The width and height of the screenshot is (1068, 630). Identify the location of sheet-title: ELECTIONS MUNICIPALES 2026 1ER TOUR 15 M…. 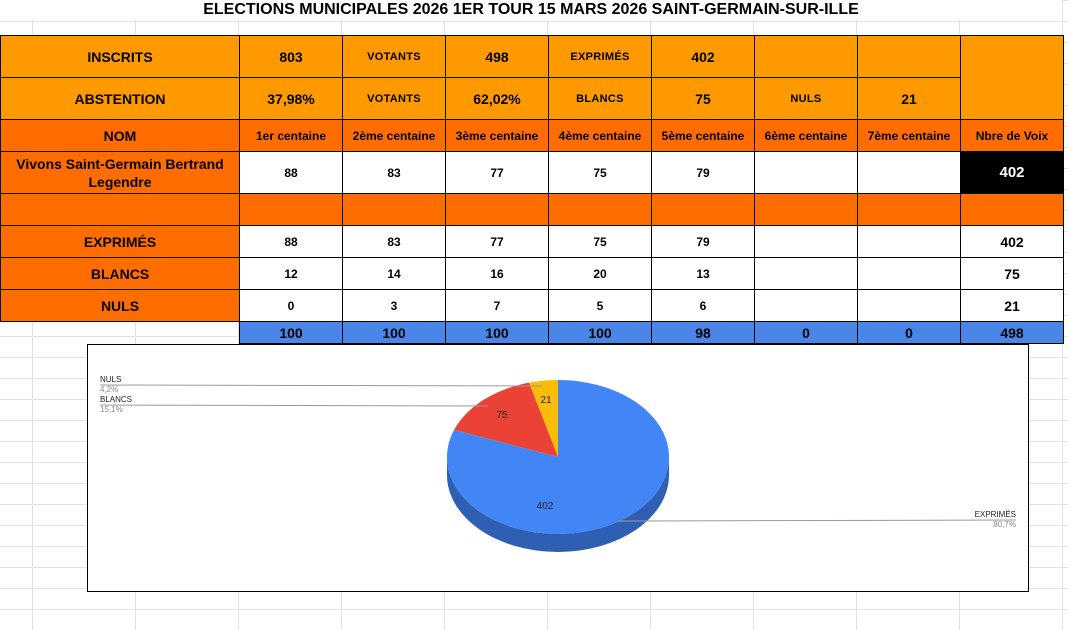
(531, 10).